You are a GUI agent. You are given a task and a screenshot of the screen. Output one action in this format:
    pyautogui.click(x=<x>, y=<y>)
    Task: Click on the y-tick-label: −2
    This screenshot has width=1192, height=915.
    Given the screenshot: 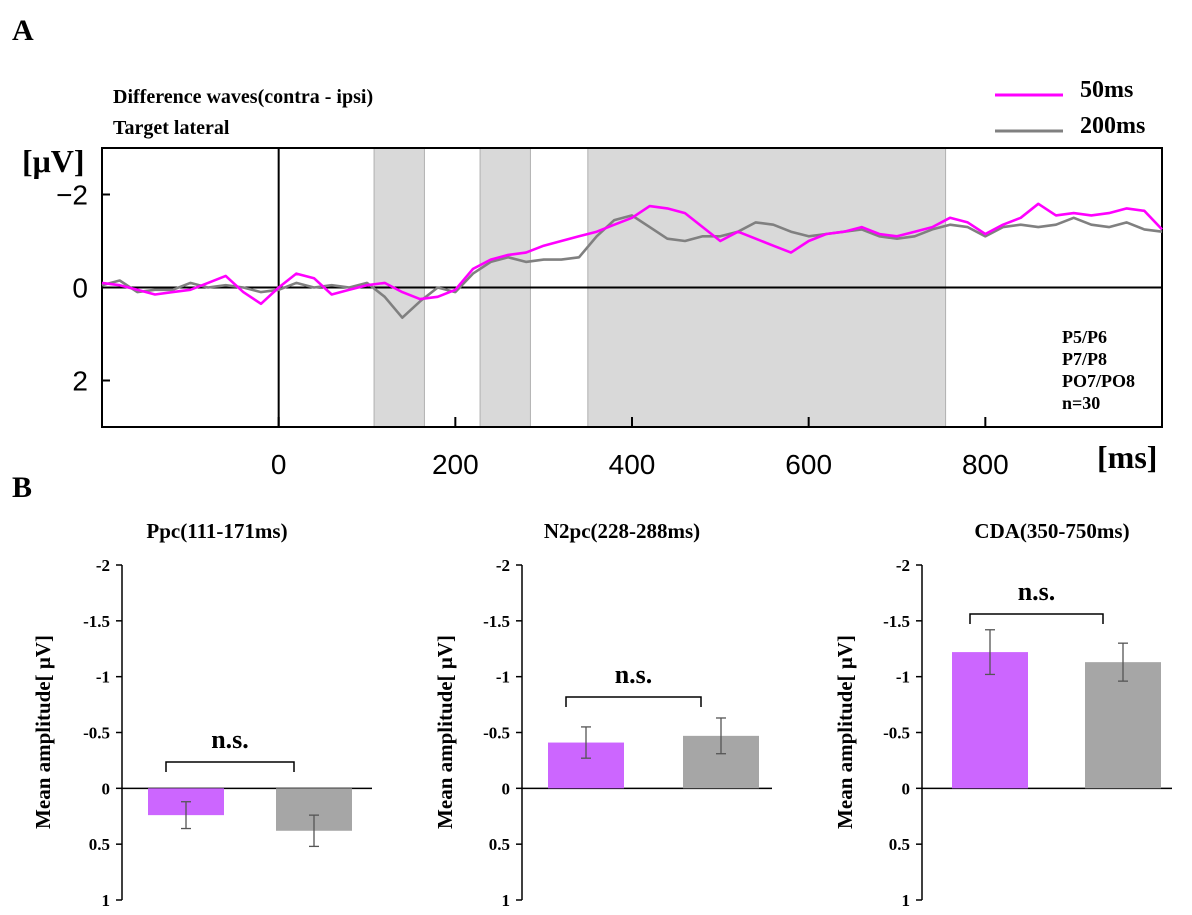 What is the action you would take?
    pyautogui.click(x=72, y=195)
    